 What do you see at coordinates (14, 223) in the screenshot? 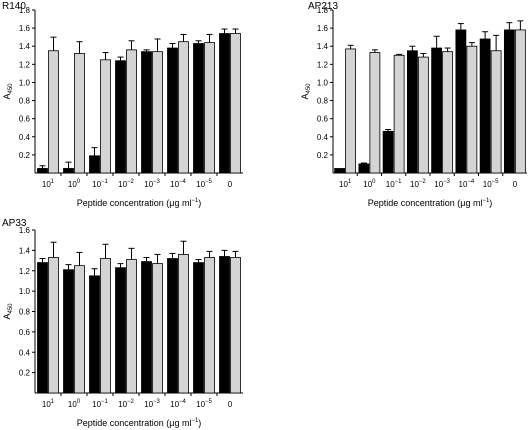
I see `panel-title: AP33` at bounding box center [14, 223].